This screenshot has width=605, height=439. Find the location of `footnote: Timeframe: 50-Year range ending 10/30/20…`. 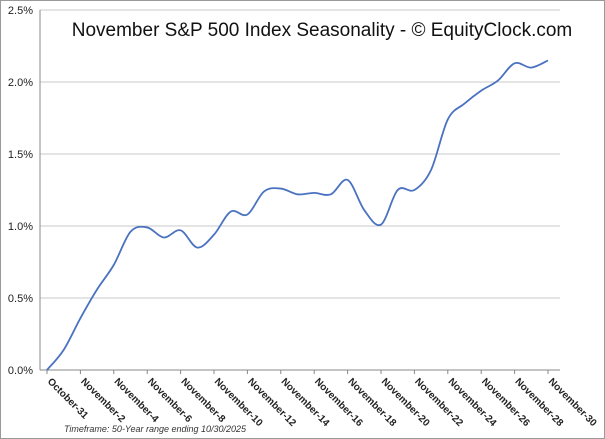

footnote: Timeframe: 50-Year range ending 10/30/20… is located at coordinates (155, 429).